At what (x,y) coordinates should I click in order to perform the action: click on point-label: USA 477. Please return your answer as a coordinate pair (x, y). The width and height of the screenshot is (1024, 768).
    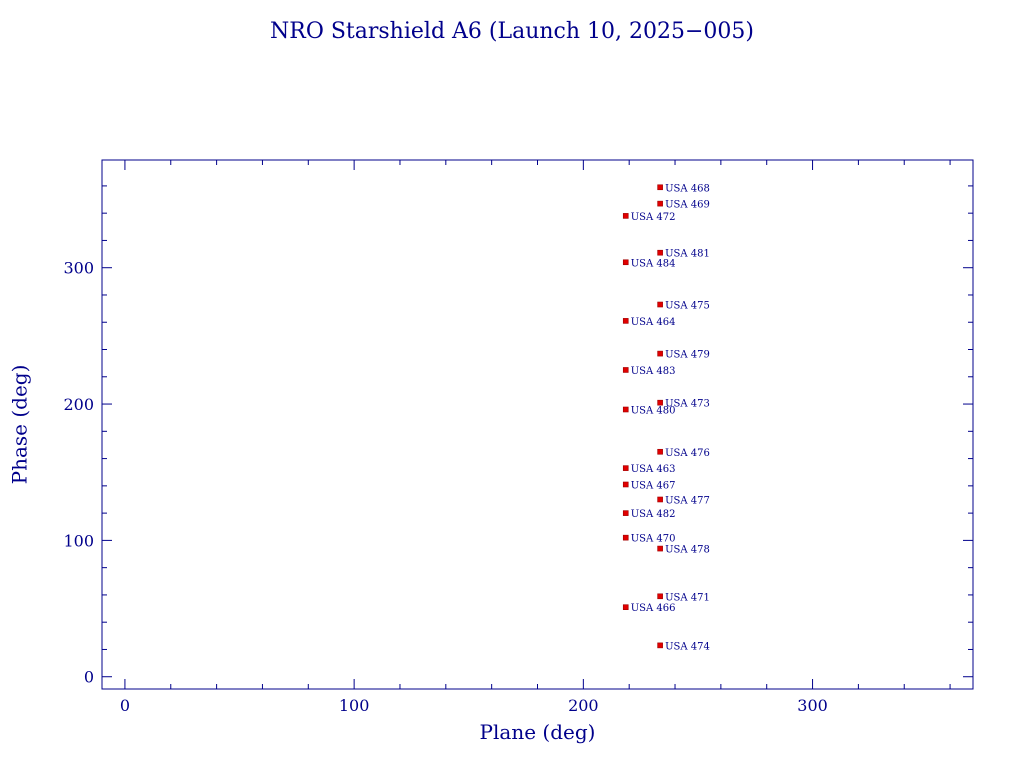
    Looking at the image, I should click on (687, 500).